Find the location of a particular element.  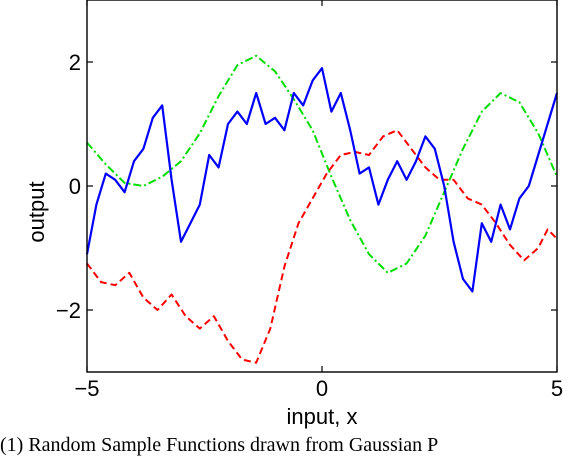

y-tick-label: 2 is located at coordinates (75, 62).